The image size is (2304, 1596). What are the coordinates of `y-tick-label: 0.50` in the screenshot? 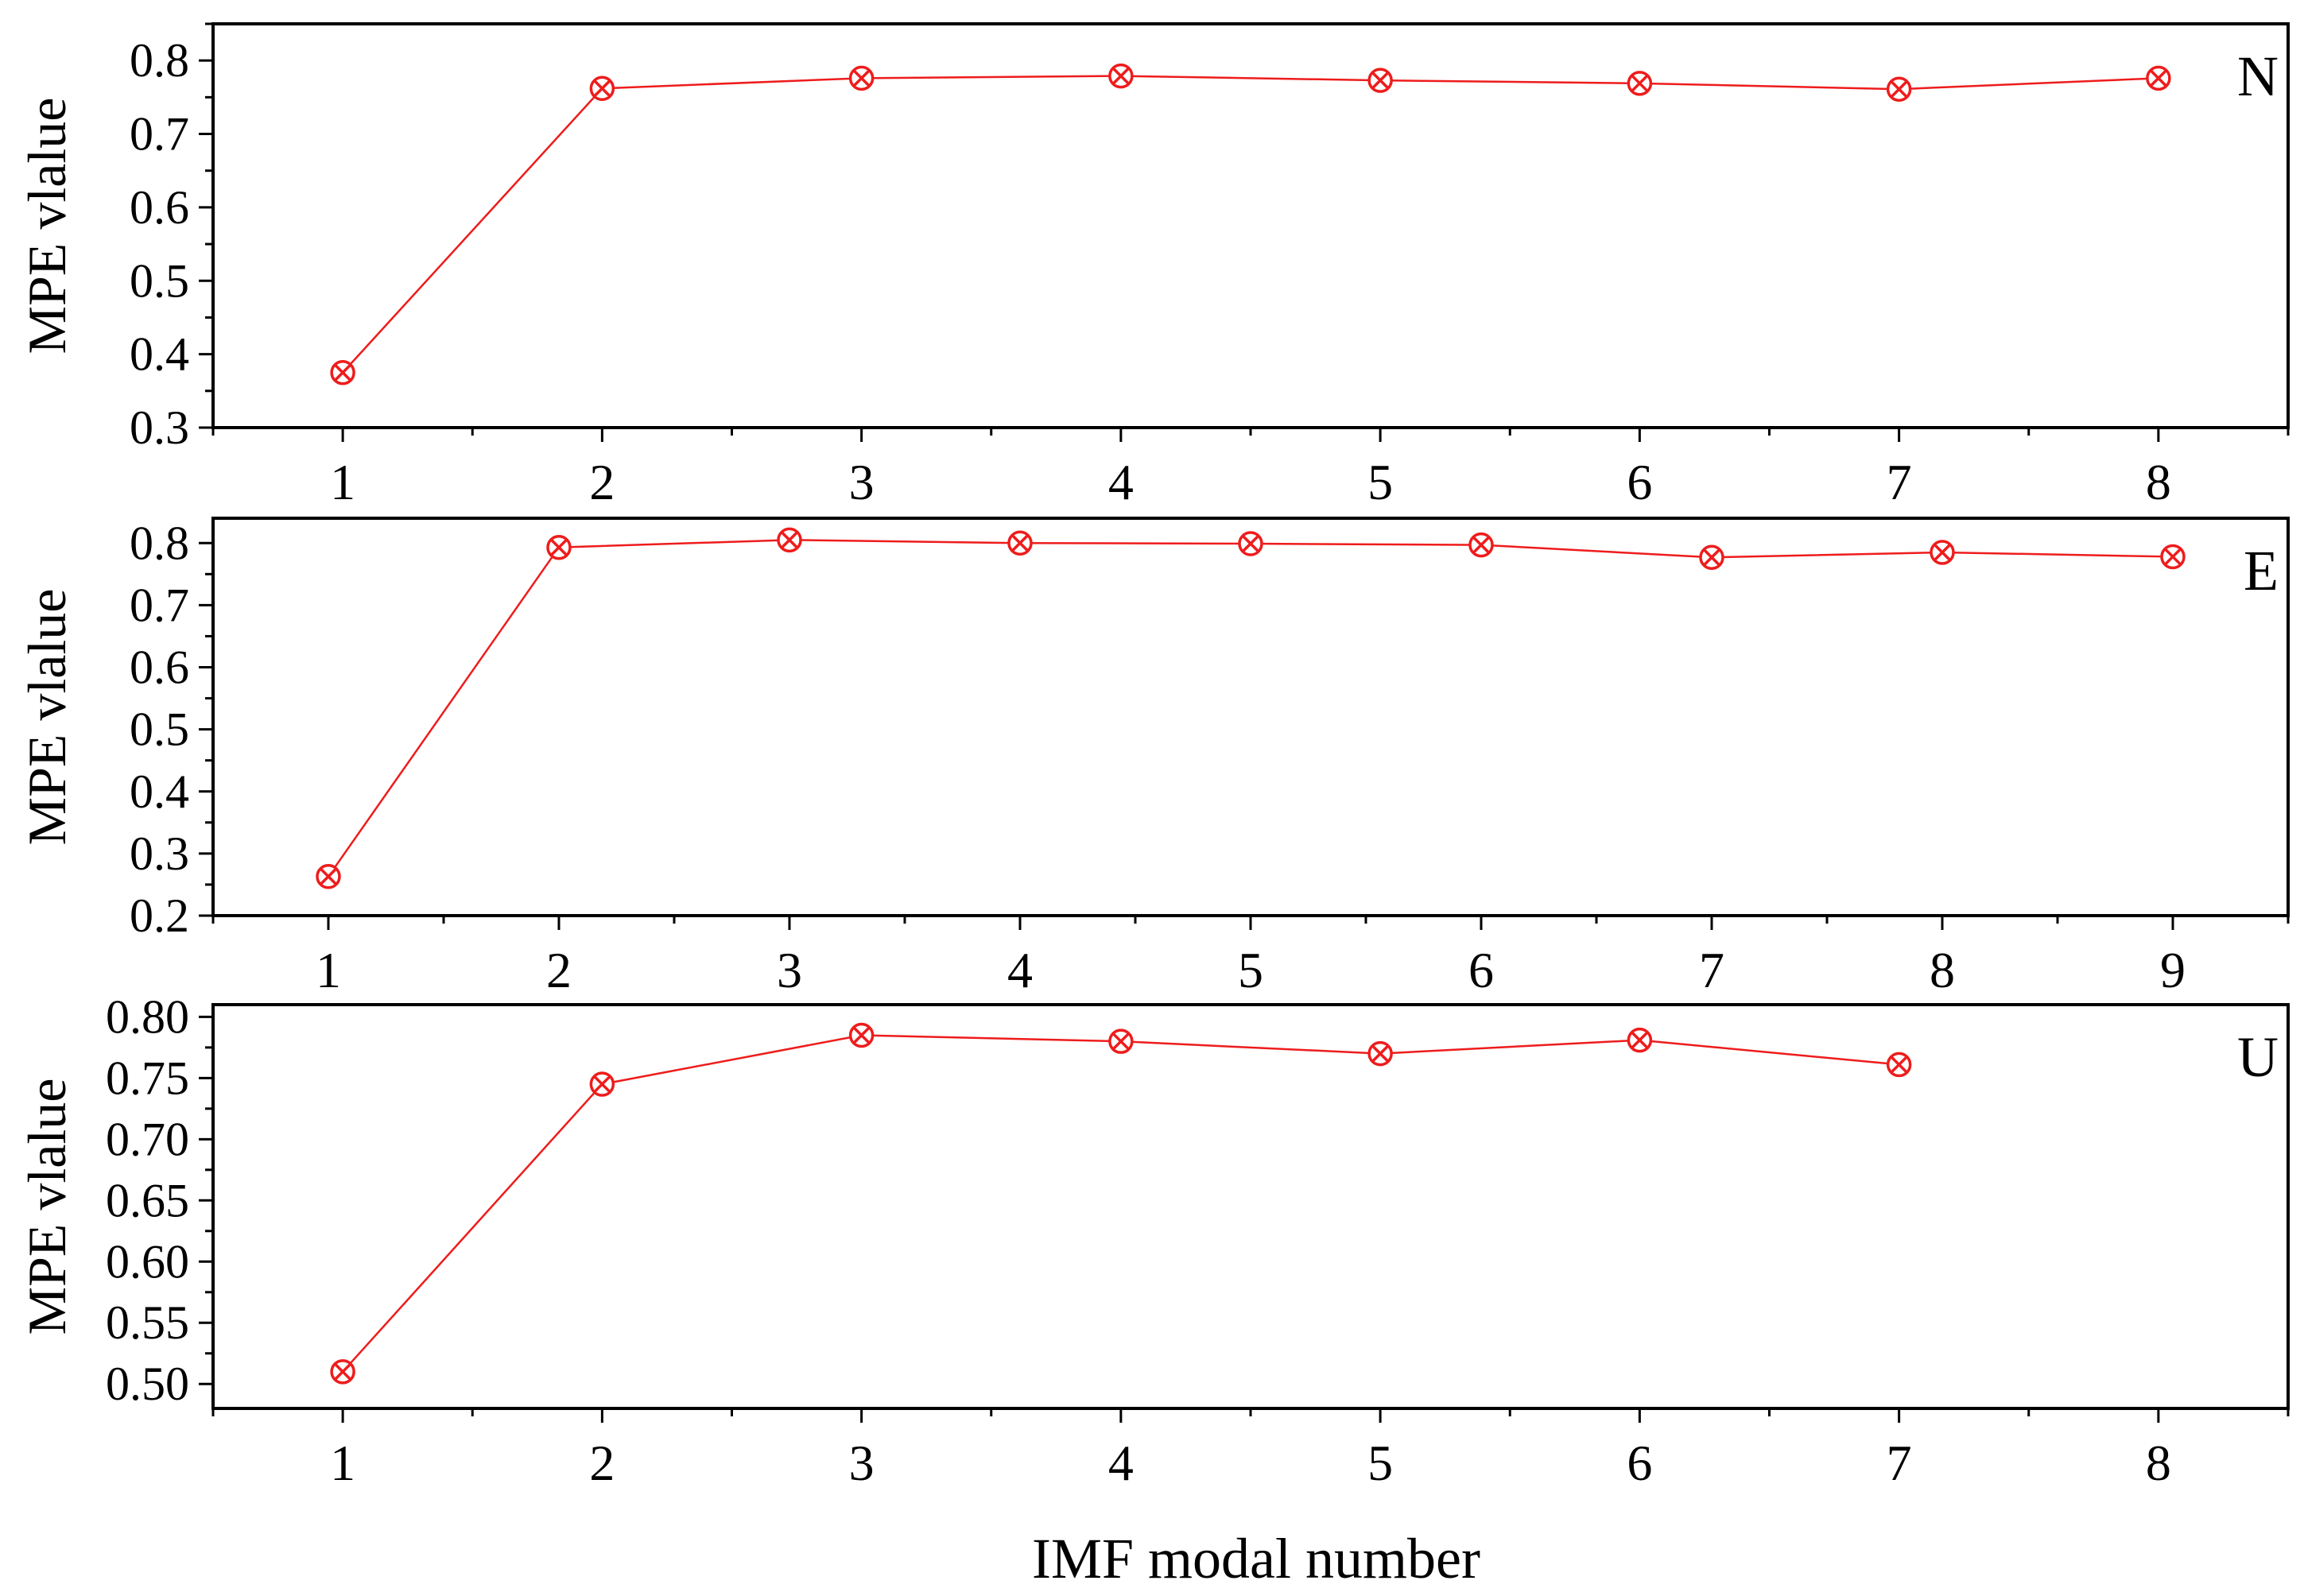 It's located at (147, 1384).